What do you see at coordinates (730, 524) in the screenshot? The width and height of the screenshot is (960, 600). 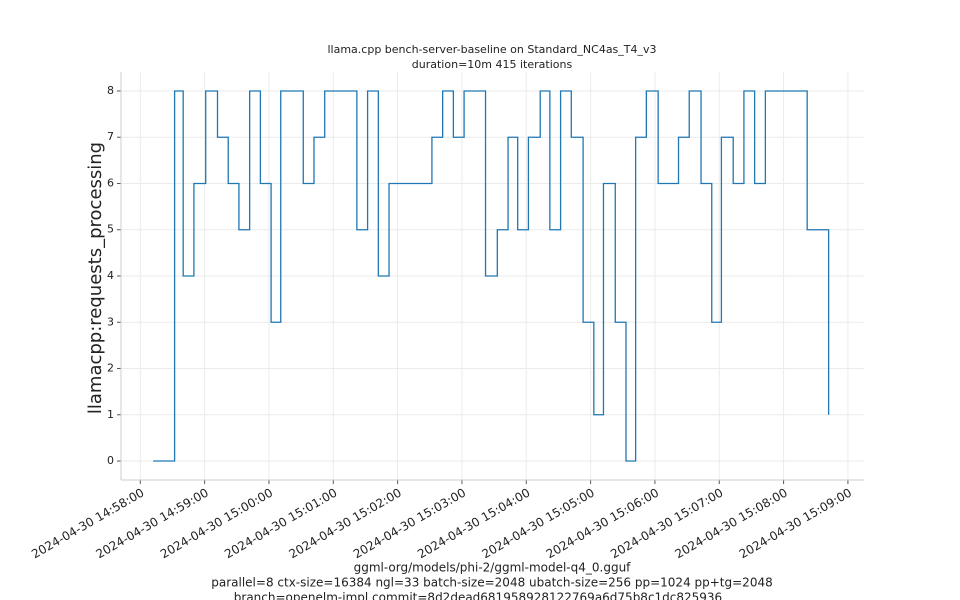 I see `x-tick-label: 2024-04-30 15:08:00` at bounding box center [730, 524].